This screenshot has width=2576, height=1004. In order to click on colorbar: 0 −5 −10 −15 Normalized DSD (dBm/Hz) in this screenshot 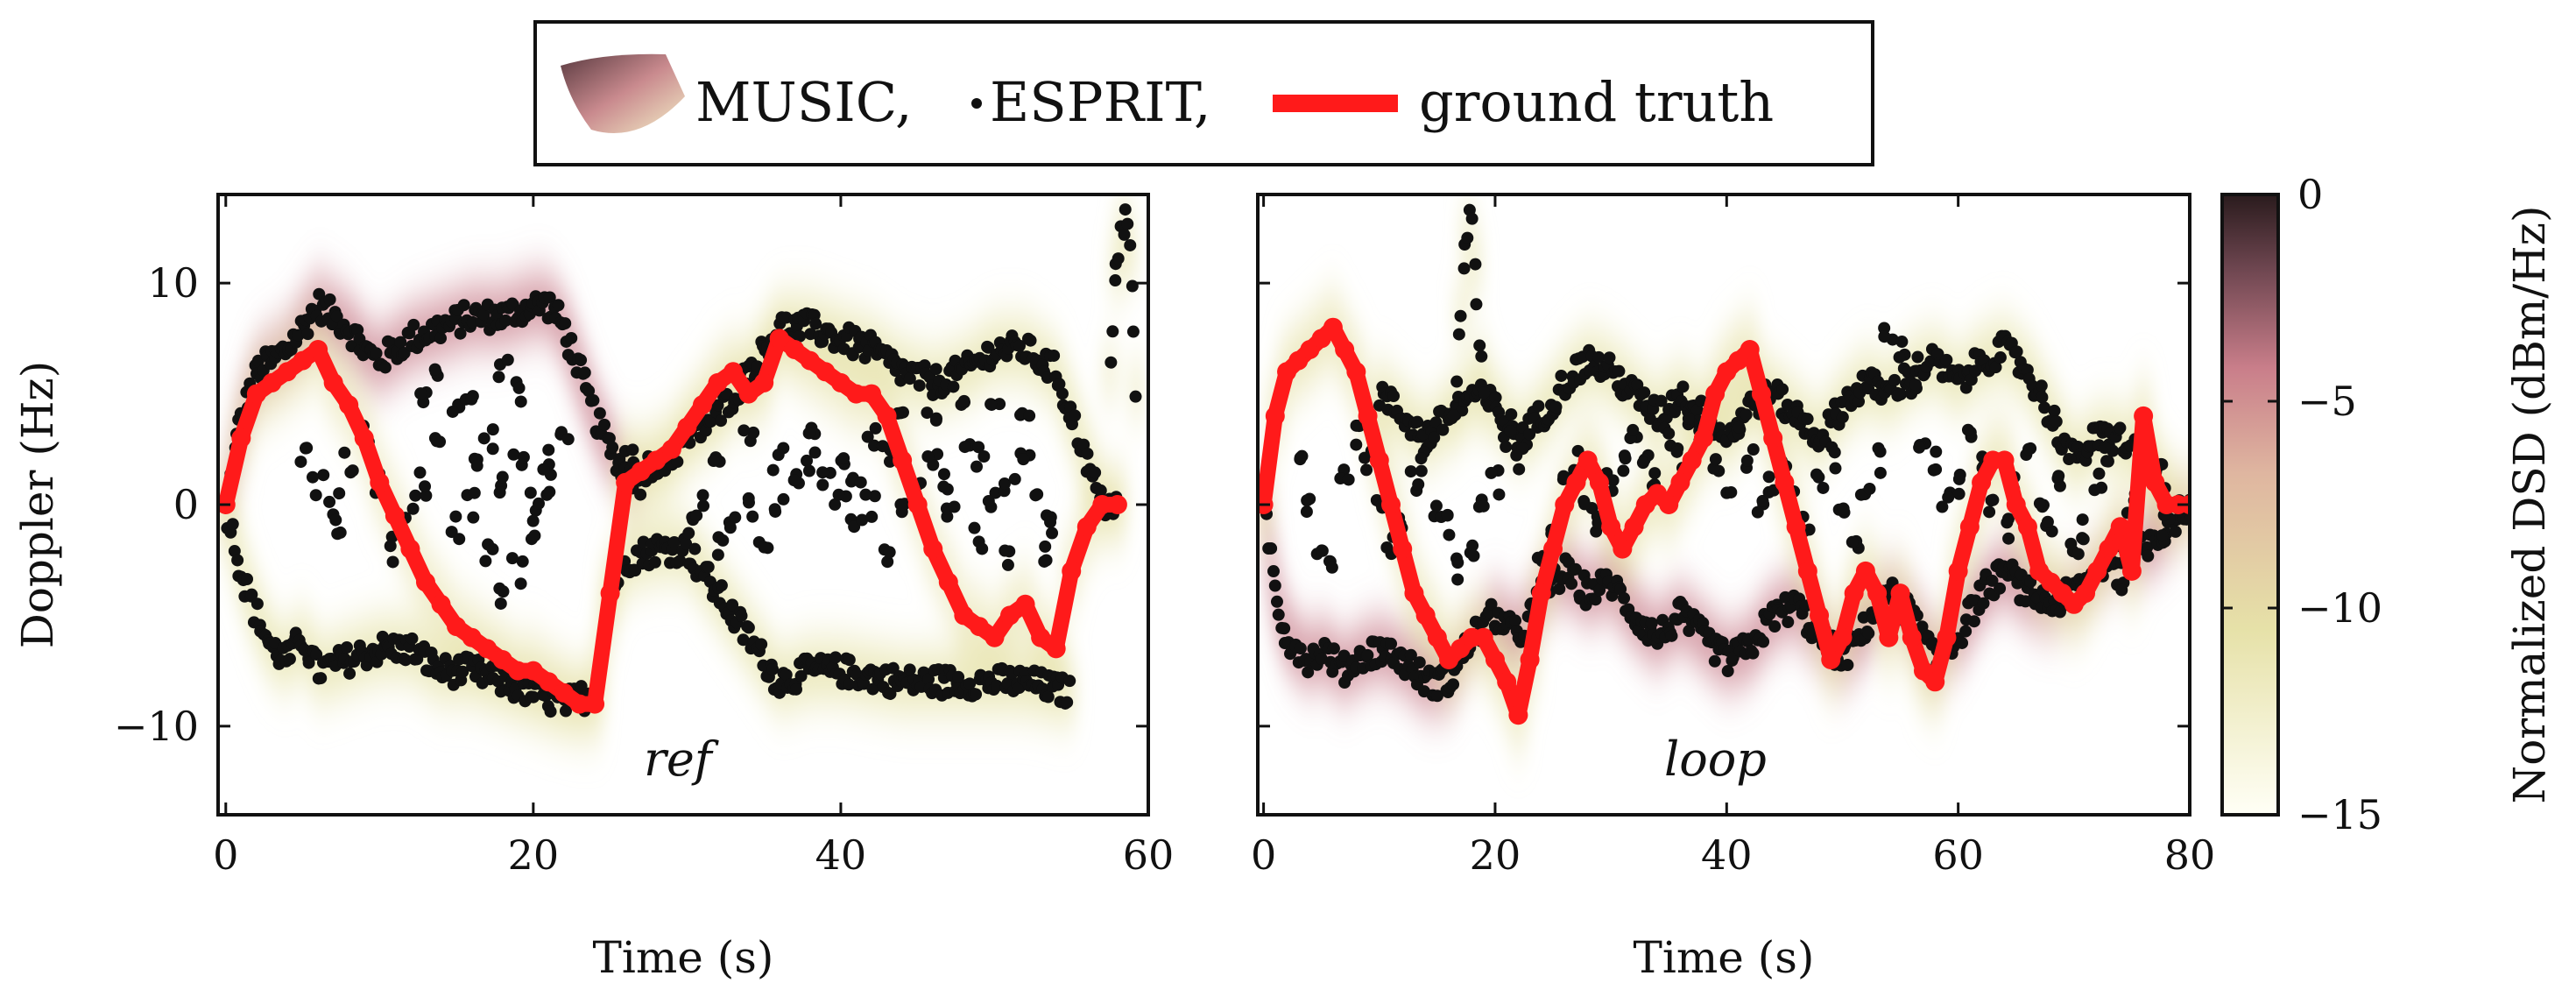, I will do `click(2387, 504)`.